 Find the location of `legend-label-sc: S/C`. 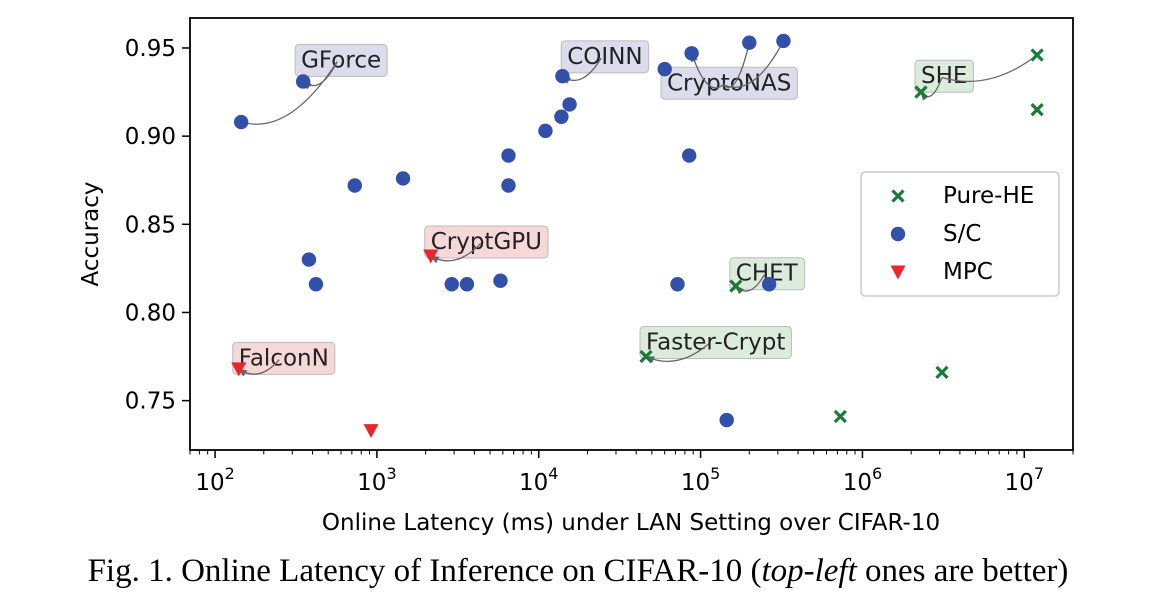

legend-label-sc: S/C is located at coordinates (962, 234).